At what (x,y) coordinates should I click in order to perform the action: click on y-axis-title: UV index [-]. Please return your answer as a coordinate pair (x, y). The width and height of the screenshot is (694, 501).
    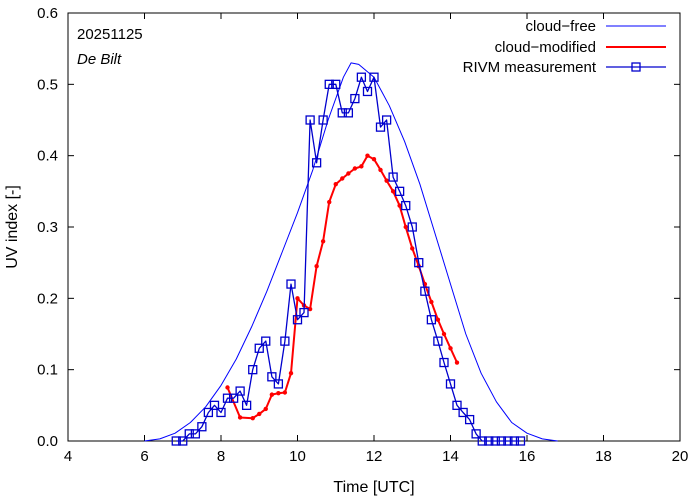
    Looking at the image, I should click on (12, 227).